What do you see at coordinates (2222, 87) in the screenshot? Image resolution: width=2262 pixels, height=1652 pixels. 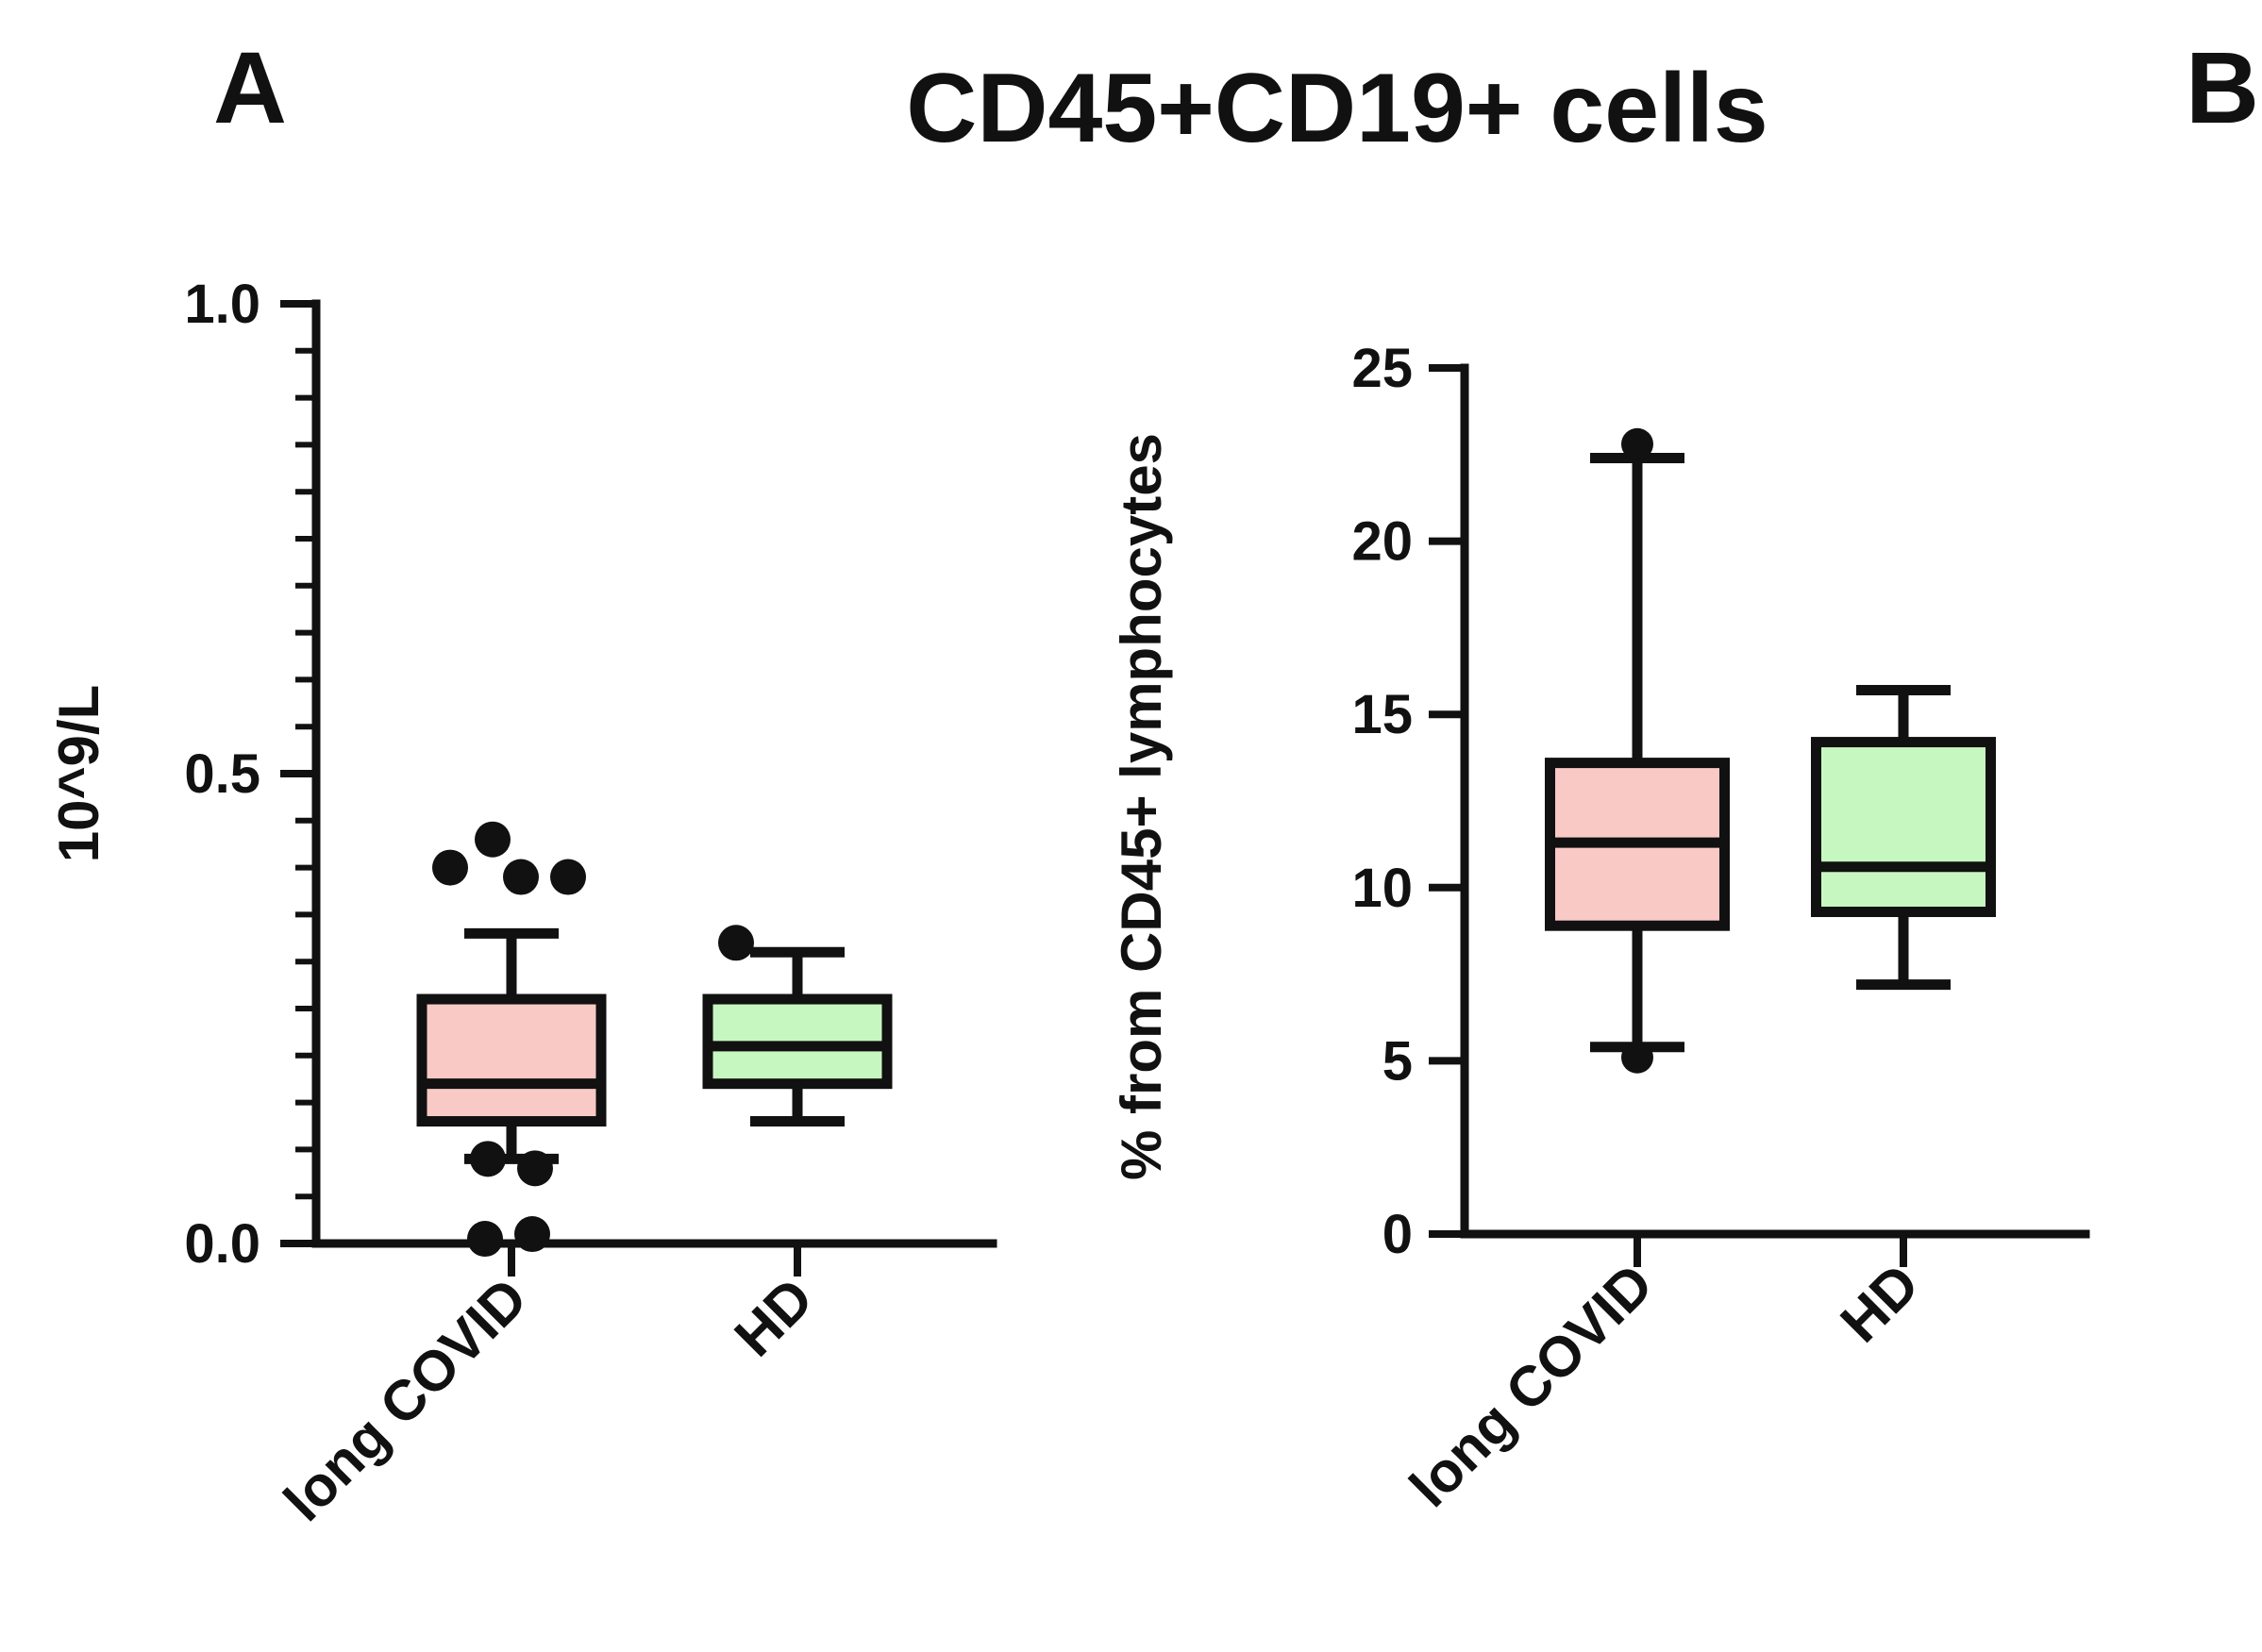 I see `panel-b-label: B` at bounding box center [2222, 87].